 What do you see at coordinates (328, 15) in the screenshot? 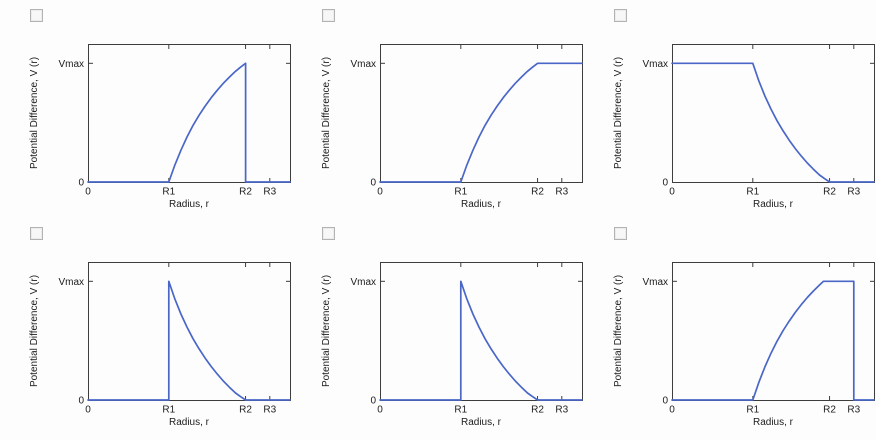
I see `option-2-checkbox` at bounding box center [328, 15].